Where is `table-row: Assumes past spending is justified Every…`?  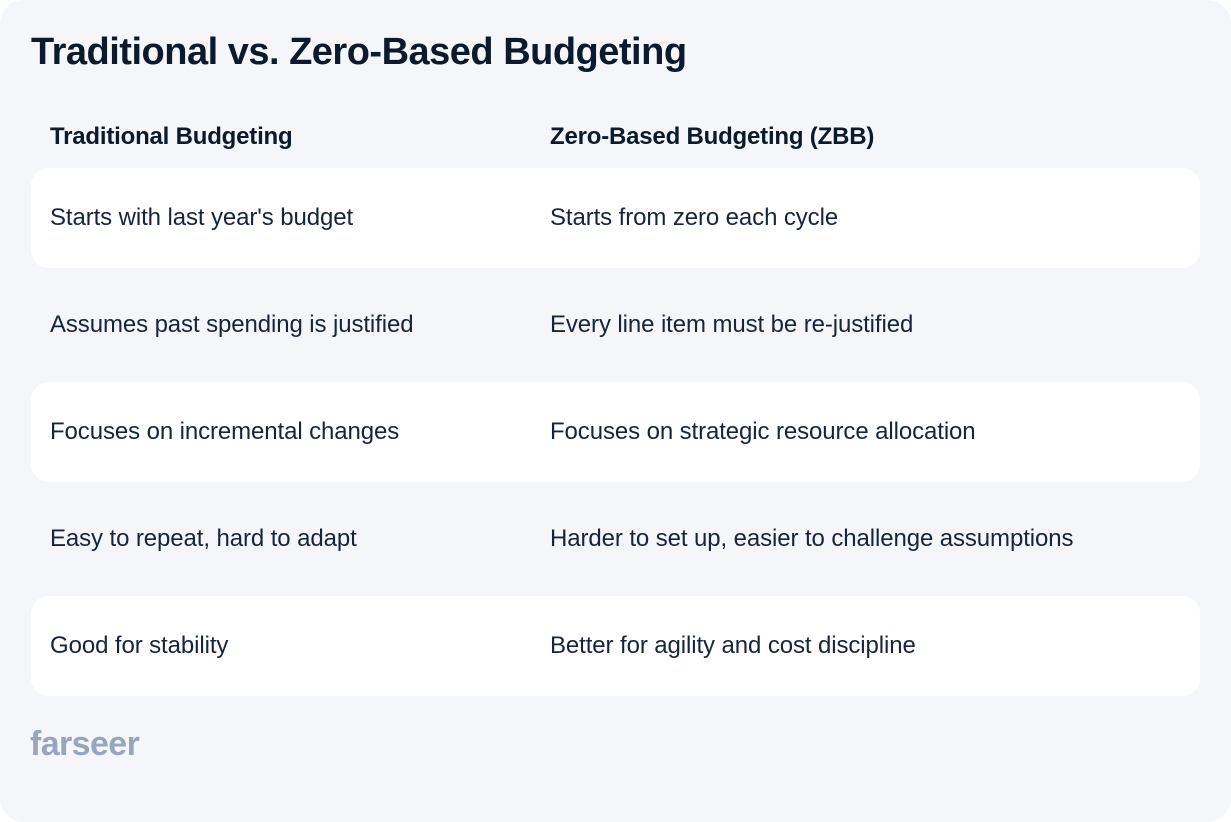 table-row: Assumes past spending is justified Every… is located at coordinates (615, 325).